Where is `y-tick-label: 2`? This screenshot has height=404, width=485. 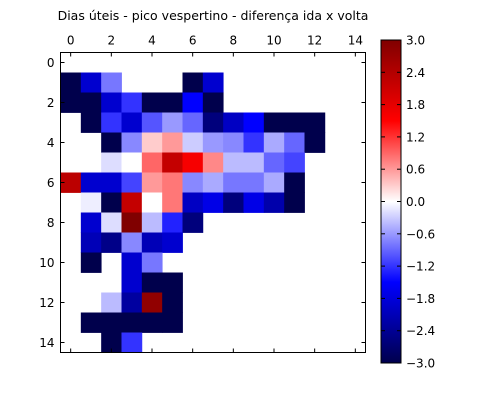 y-tick-label: 2 is located at coordinates (51, 103).